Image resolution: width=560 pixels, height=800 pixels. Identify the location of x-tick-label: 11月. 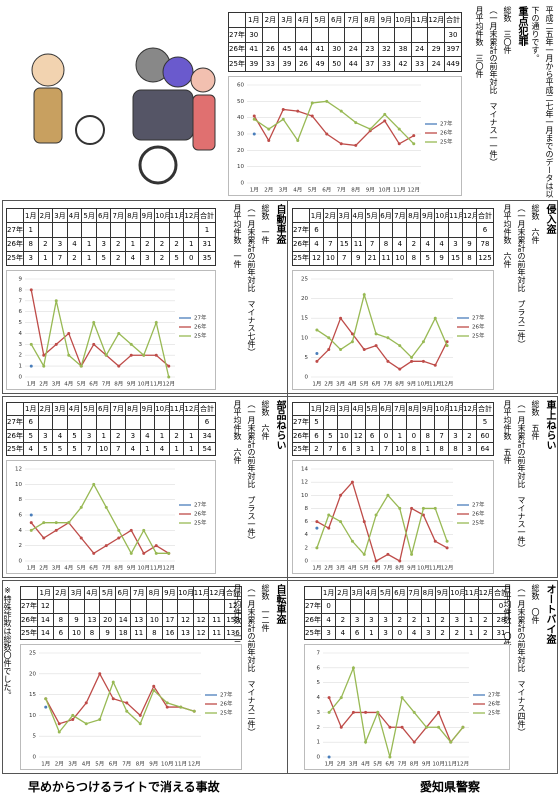
(451, 764).